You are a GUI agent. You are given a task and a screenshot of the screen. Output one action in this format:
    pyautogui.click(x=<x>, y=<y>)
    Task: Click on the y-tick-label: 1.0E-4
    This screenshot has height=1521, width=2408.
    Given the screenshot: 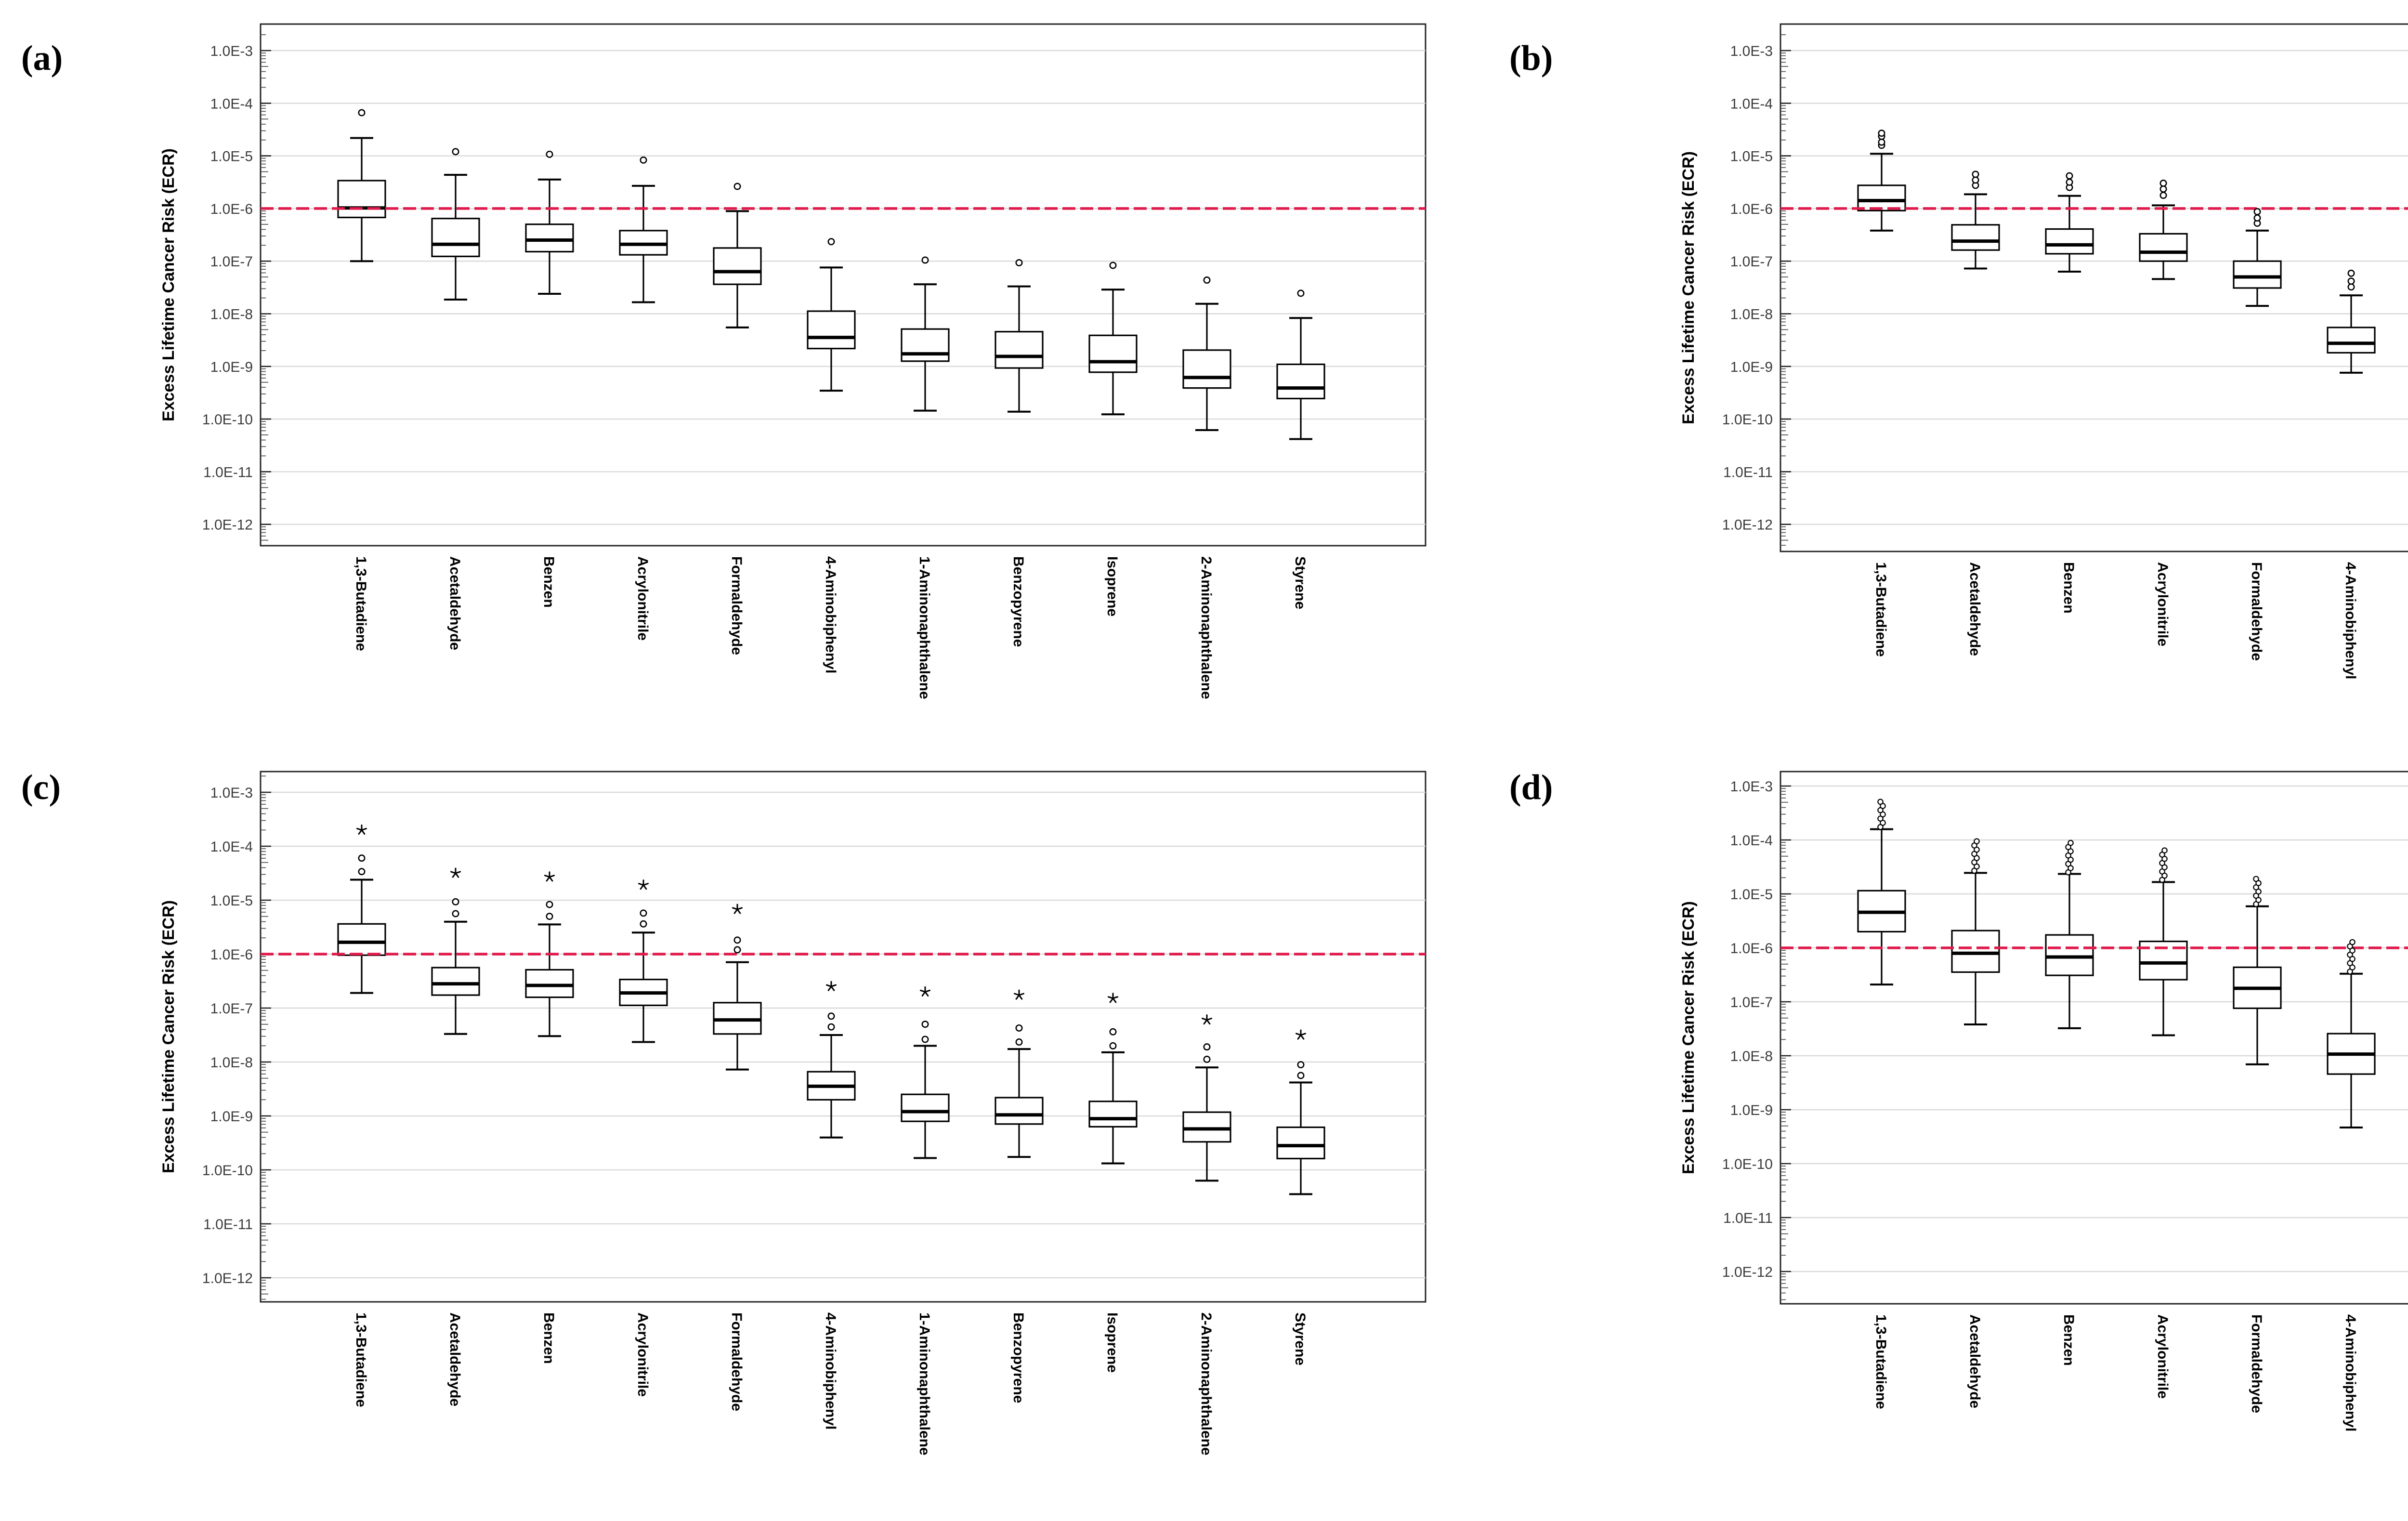 What is the action you would take?
    pyautogui.click(x=231, y=104)
    